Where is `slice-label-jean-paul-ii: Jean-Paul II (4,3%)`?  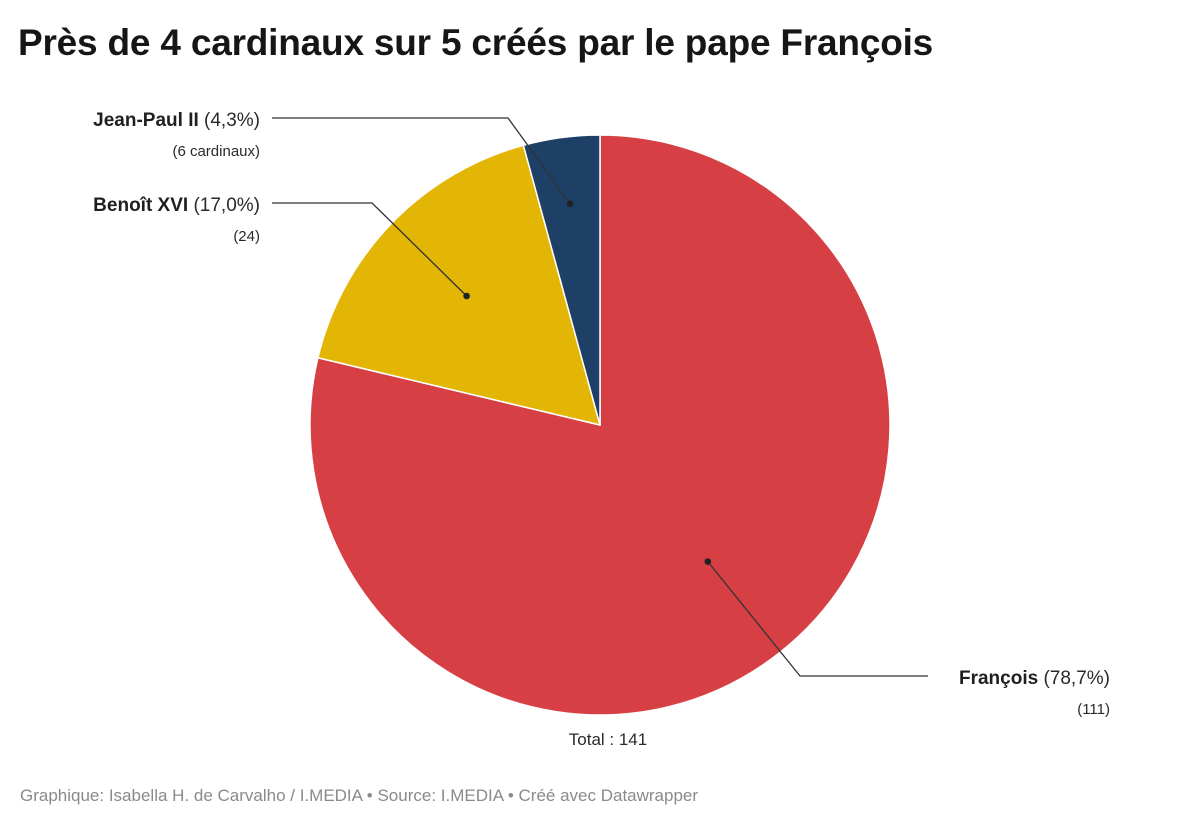 slice-label-jean-paul-ii: Jean-Paul II (4,3%) is located at coordinates (176, 120).